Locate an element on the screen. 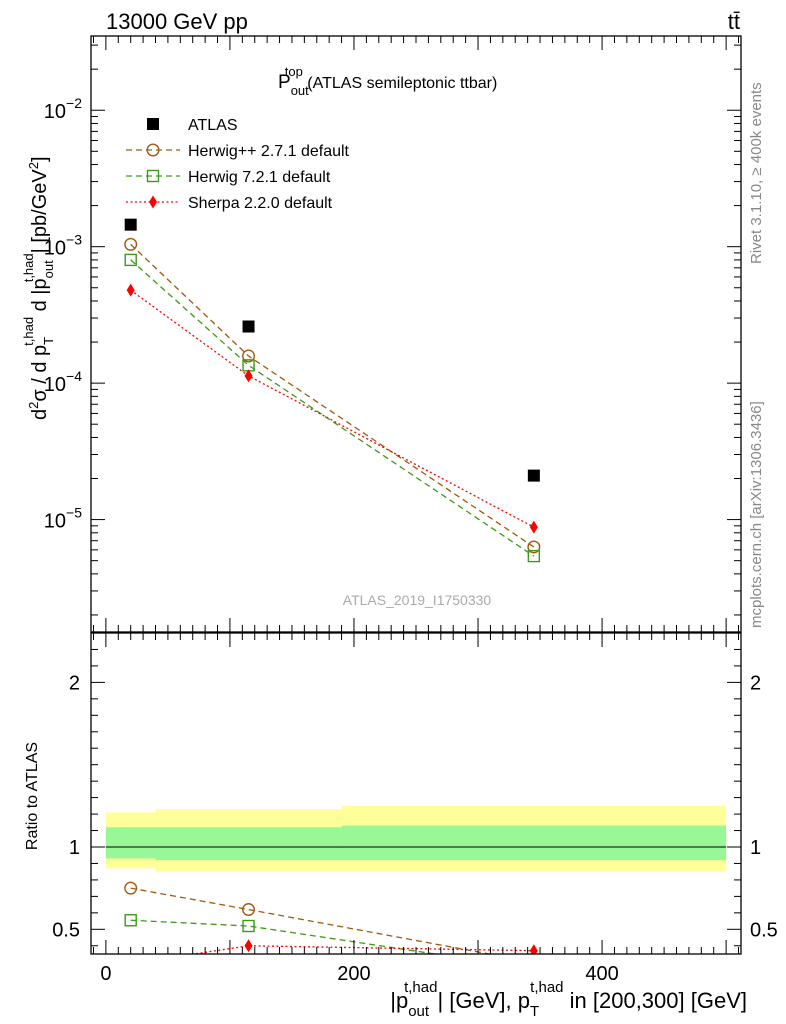  main-y-tick-label: 10⁻⁴ is located at coordinates (63, 382).